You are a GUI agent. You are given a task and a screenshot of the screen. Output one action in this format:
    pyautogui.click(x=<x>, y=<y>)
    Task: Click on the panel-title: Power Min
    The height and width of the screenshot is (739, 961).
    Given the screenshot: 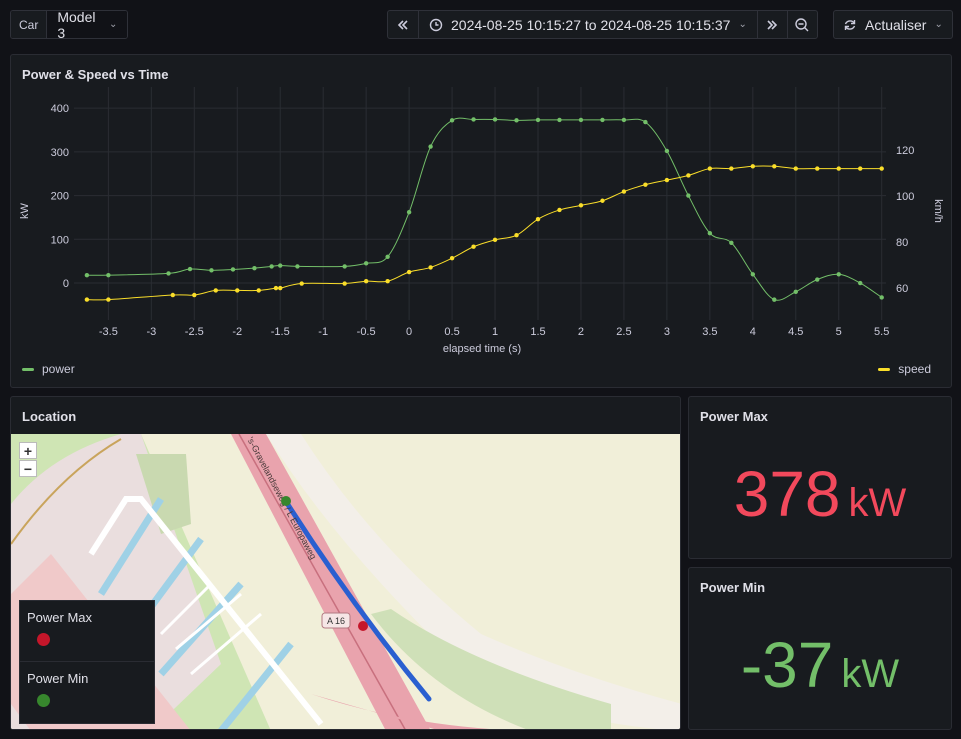 What is the action you would take?
    pyautogui.click(x=733, y=587)
    